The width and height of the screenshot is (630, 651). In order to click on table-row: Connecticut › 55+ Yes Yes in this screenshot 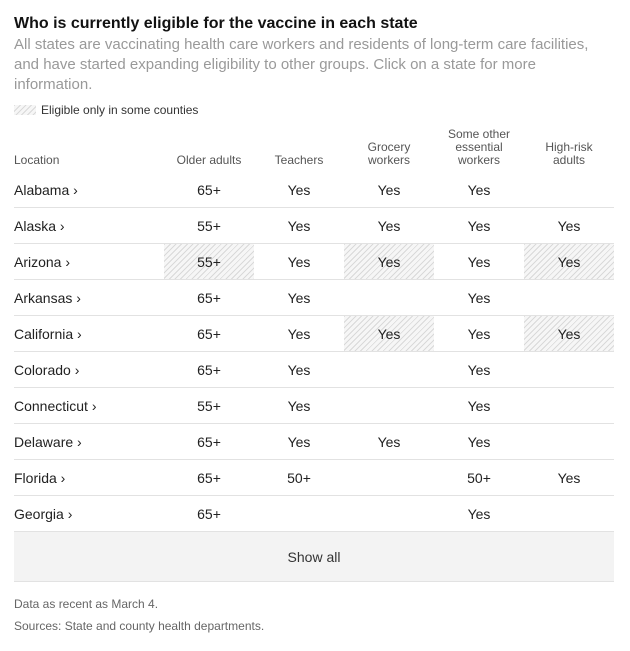, I will do `click(314, 406)`.